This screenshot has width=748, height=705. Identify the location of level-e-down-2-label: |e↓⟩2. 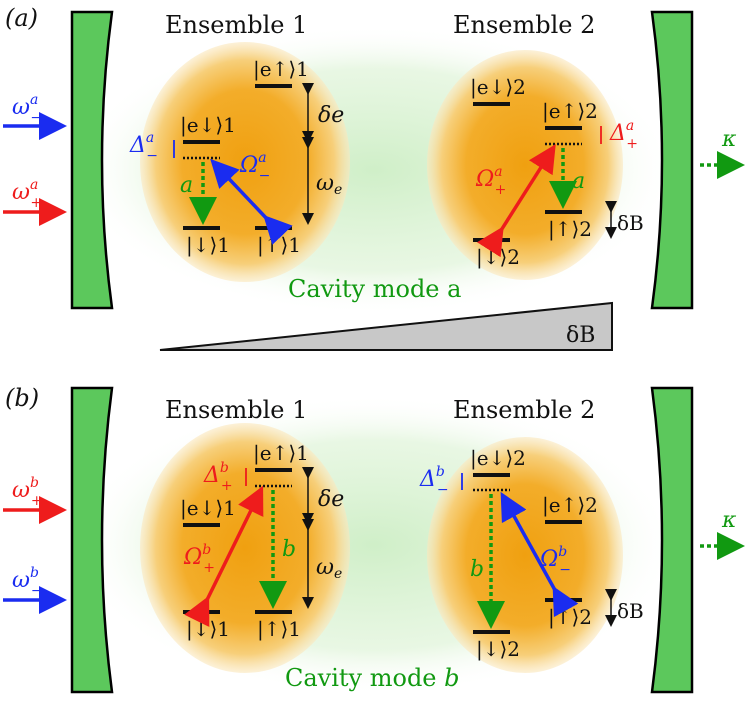
(498, 87).